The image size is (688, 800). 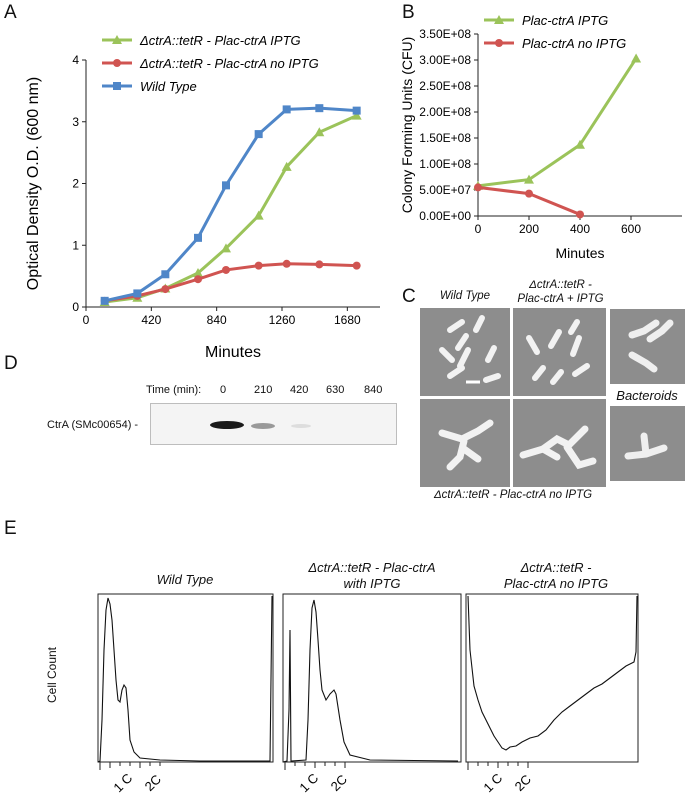 What do you see at coordinates (153, 783) in the screenshot?
I see `tick-2c-wild: 2C` at bounding box center [153, 783].